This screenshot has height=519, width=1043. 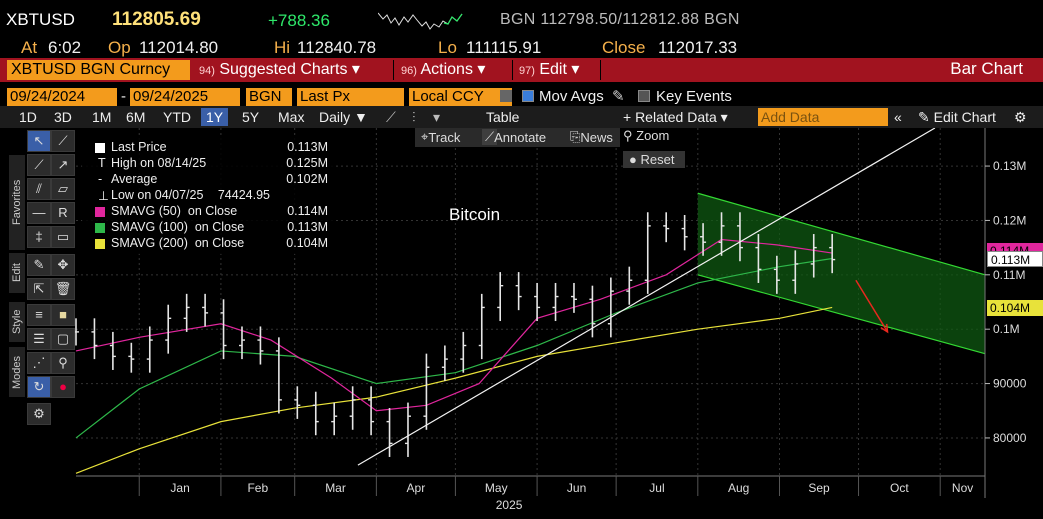 I want to click on key-events-checkbox, so click(x=644, y=96).